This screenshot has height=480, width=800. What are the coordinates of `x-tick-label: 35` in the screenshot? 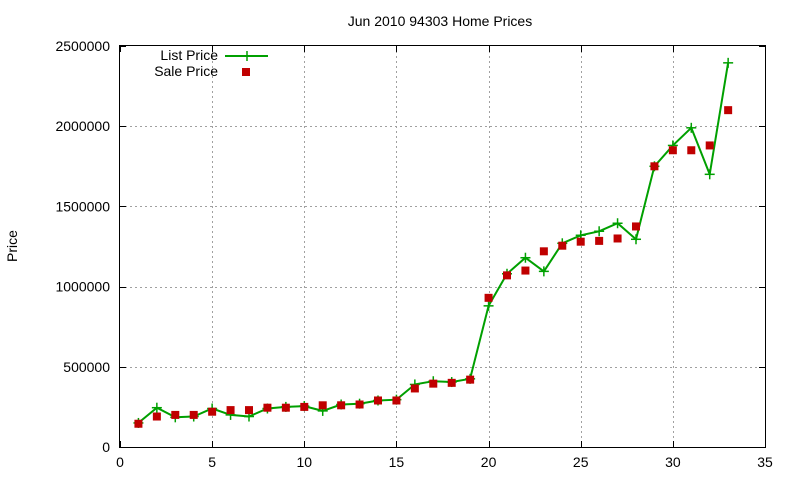 It's located at (765, 462).